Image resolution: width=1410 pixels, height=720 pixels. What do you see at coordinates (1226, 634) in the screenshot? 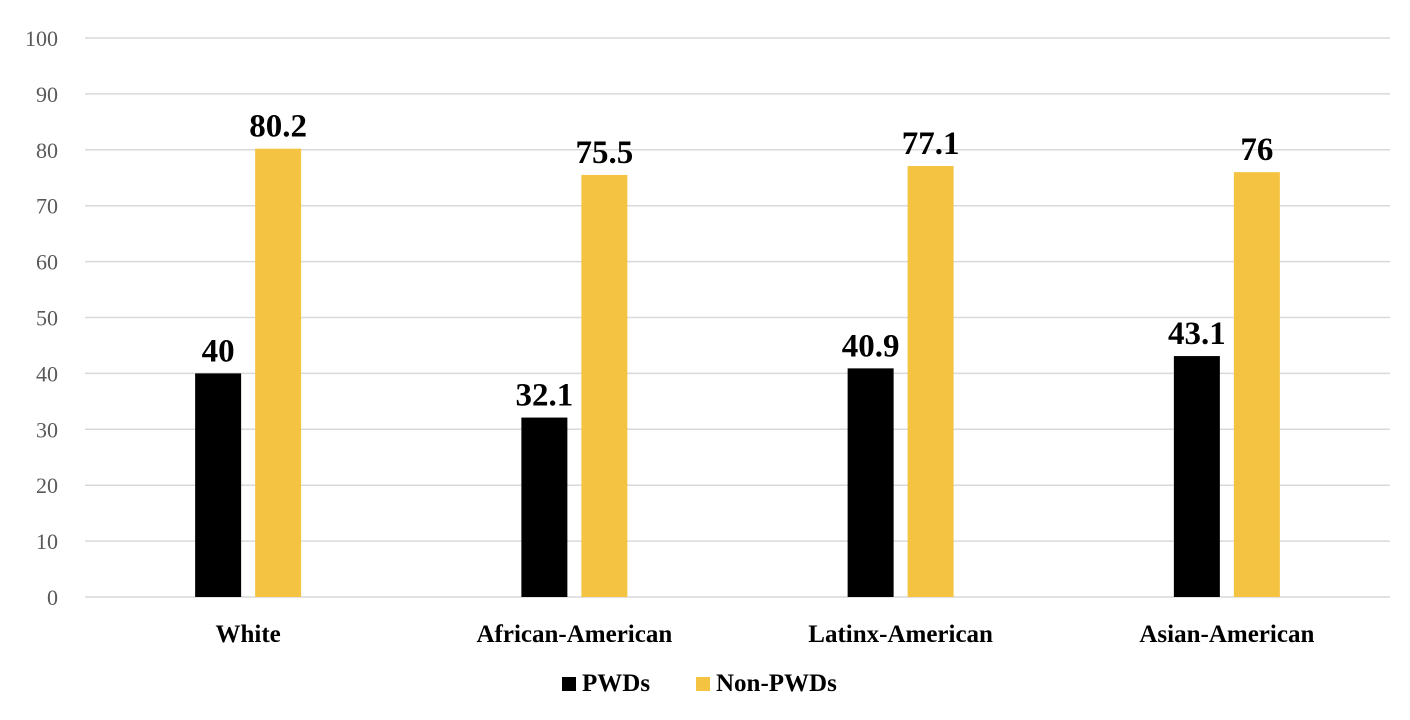
I see `x-tick-label: Asian-American` at bounding box center [1226, 634].